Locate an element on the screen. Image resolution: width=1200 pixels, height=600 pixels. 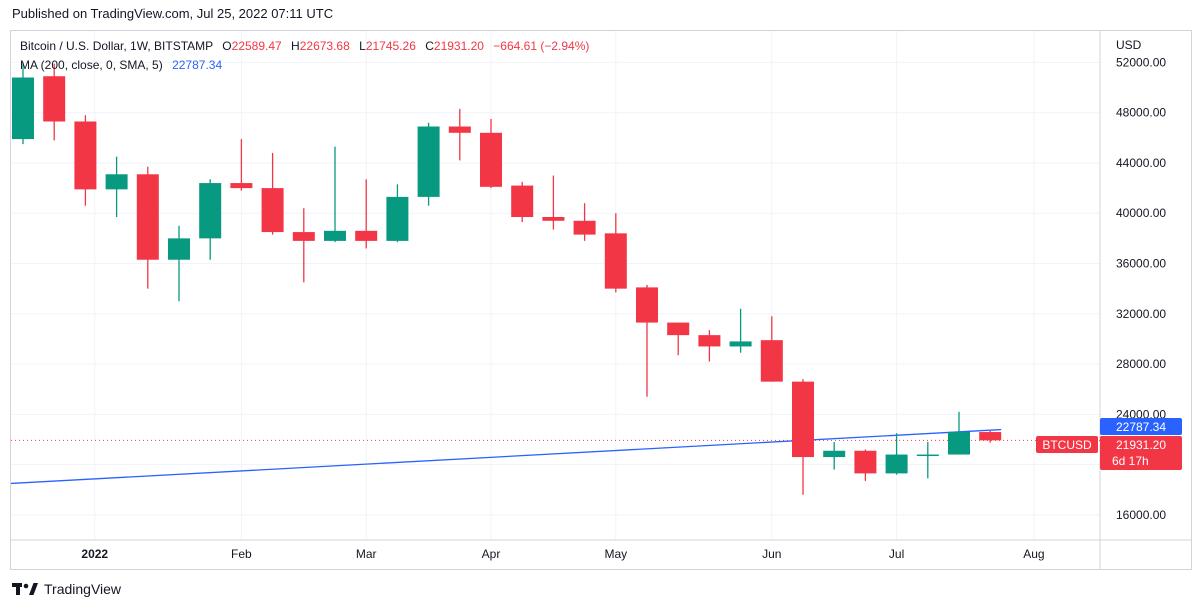
ma-line is located at coordinates (506, 456).